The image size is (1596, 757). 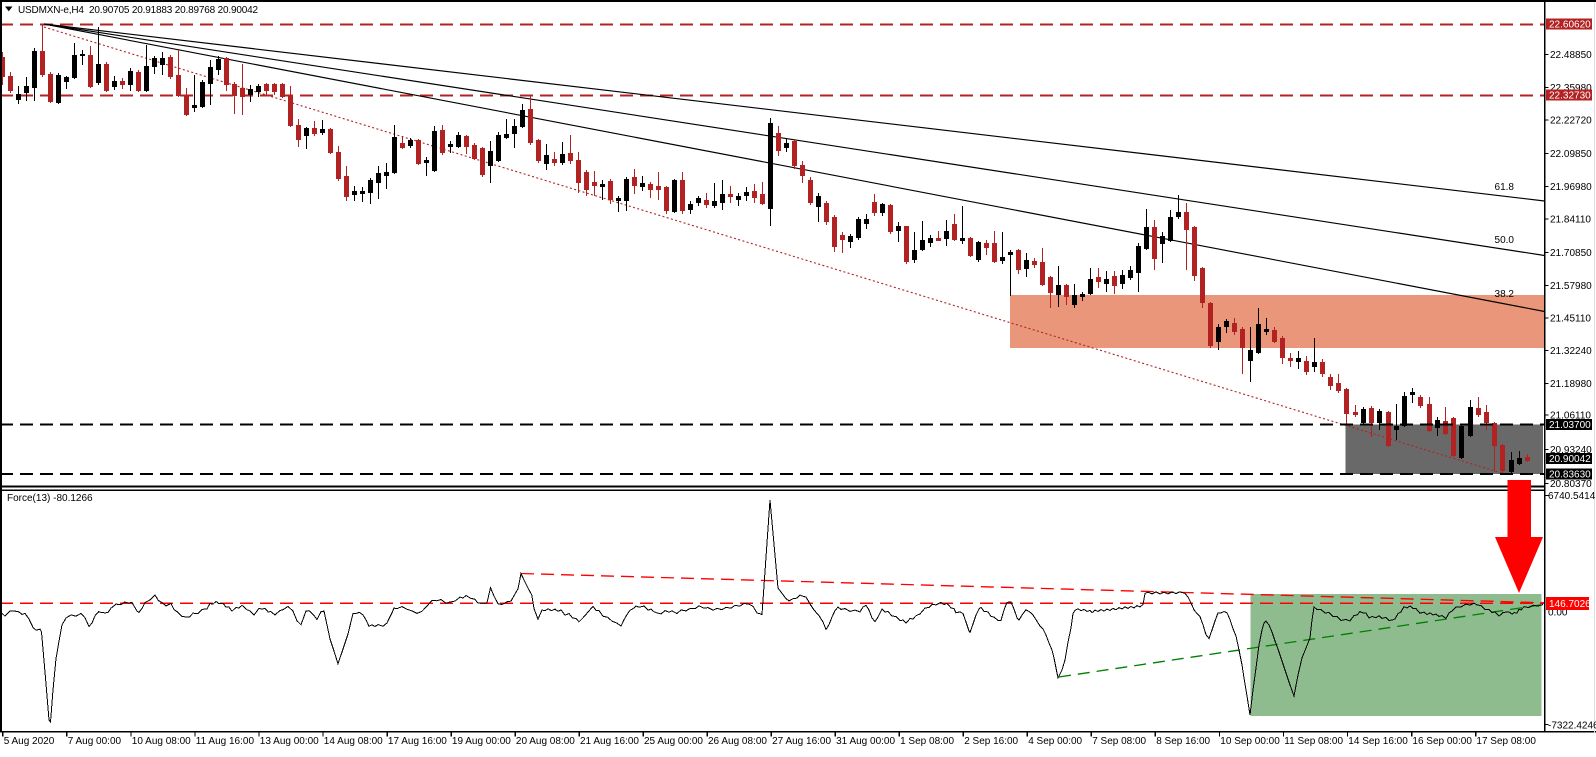 What do you see at coordinates (353, 741) in the screenshot?
I see `svg-text: 14 Aug 08:00` at bounding box center [353, 741].